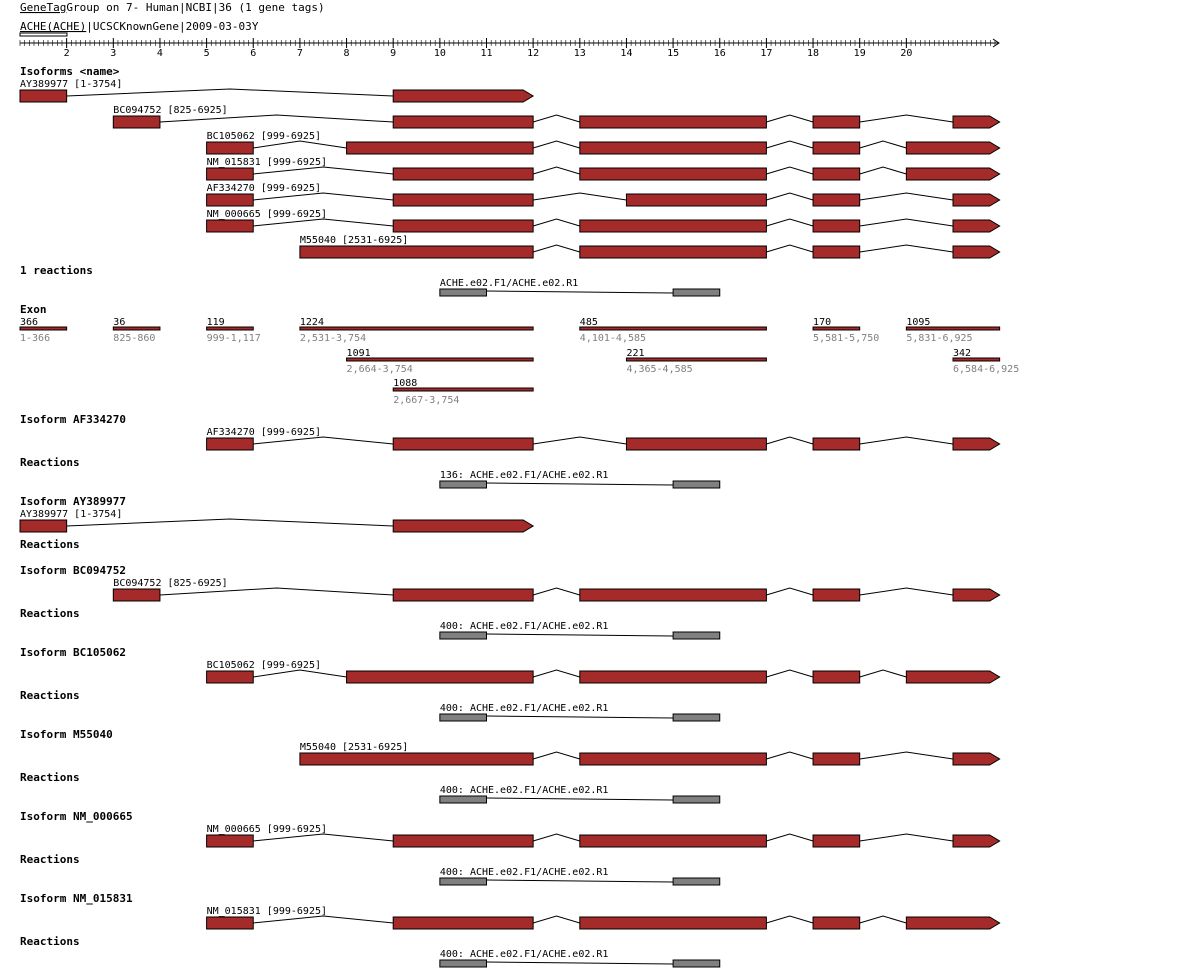  What do you see at coordinates (953, 330) in the screenshot?
I see `exon-entry: 1095 5,831-6,925` at bounding box center [953, 330].